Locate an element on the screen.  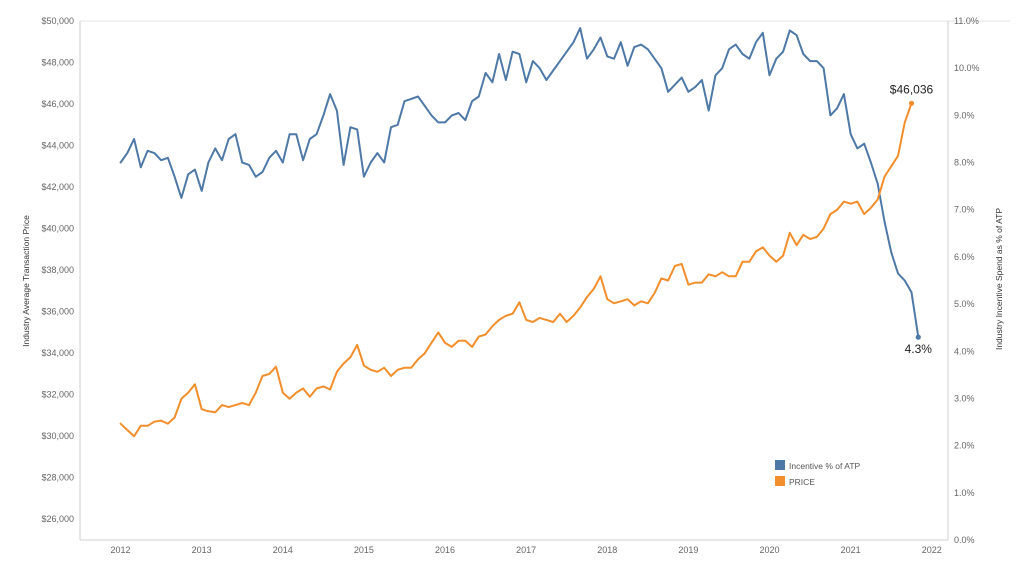
left-tick-label: $26,000 is located at coordinates (57, 519).